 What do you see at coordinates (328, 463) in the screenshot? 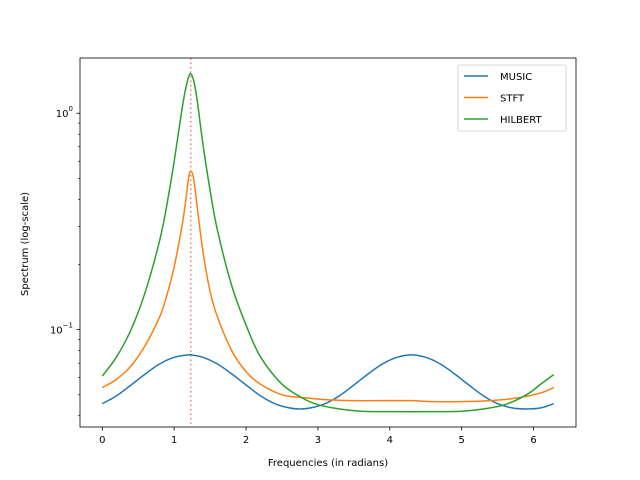
I see `x-axis-label: Frequencies (in radians)` at bounding box center [328, 463].